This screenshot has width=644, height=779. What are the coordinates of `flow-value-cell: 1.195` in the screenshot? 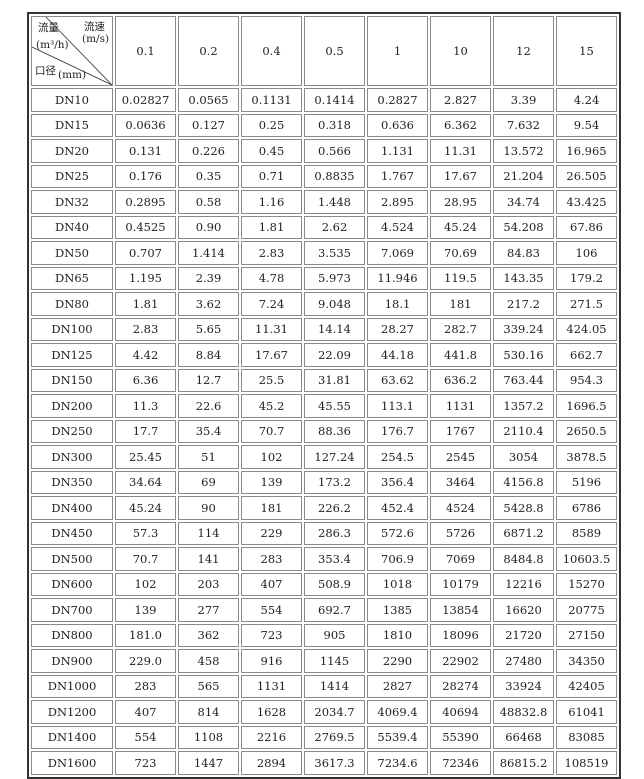 It's located at (145, 278).